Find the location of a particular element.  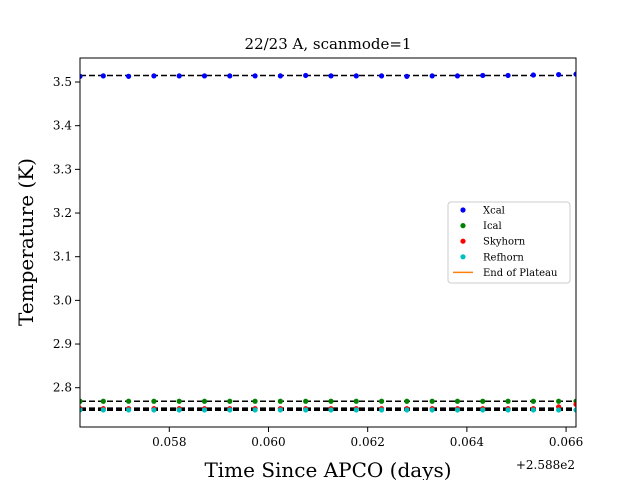

y-tick-label: 3.0 is located at coordinates (62, 300).